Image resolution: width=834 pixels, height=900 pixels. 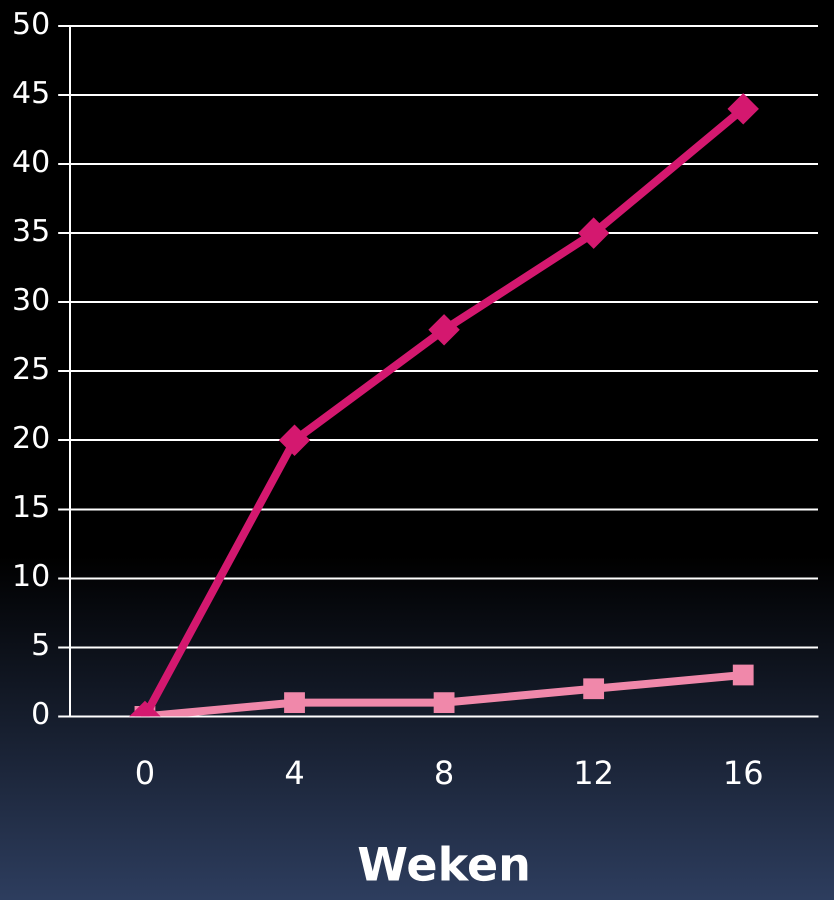 What do you see at coordinates (444, 864) in the screenshot?
I see `x-axis-title: Weken` at bounding box center [444, 864].